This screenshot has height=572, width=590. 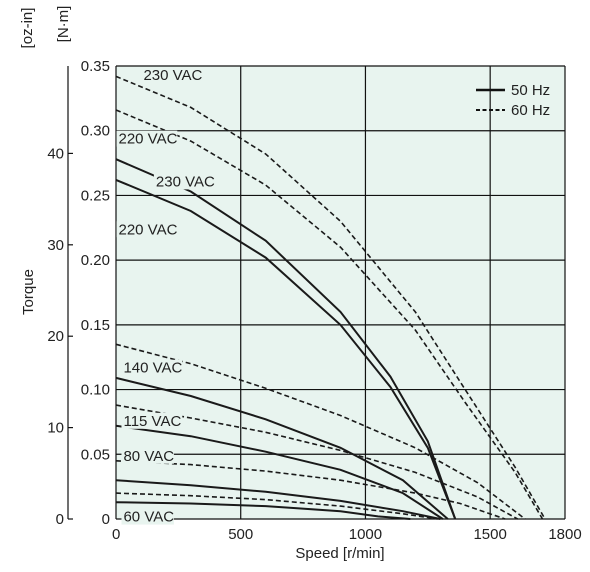 I want to click on curve-label: 60 VAC, so click(x=148, y=517).